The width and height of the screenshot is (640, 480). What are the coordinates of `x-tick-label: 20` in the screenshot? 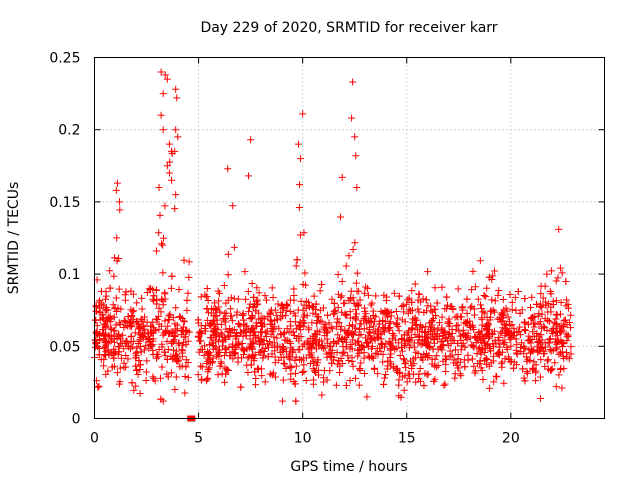 It's located at (511, 439).